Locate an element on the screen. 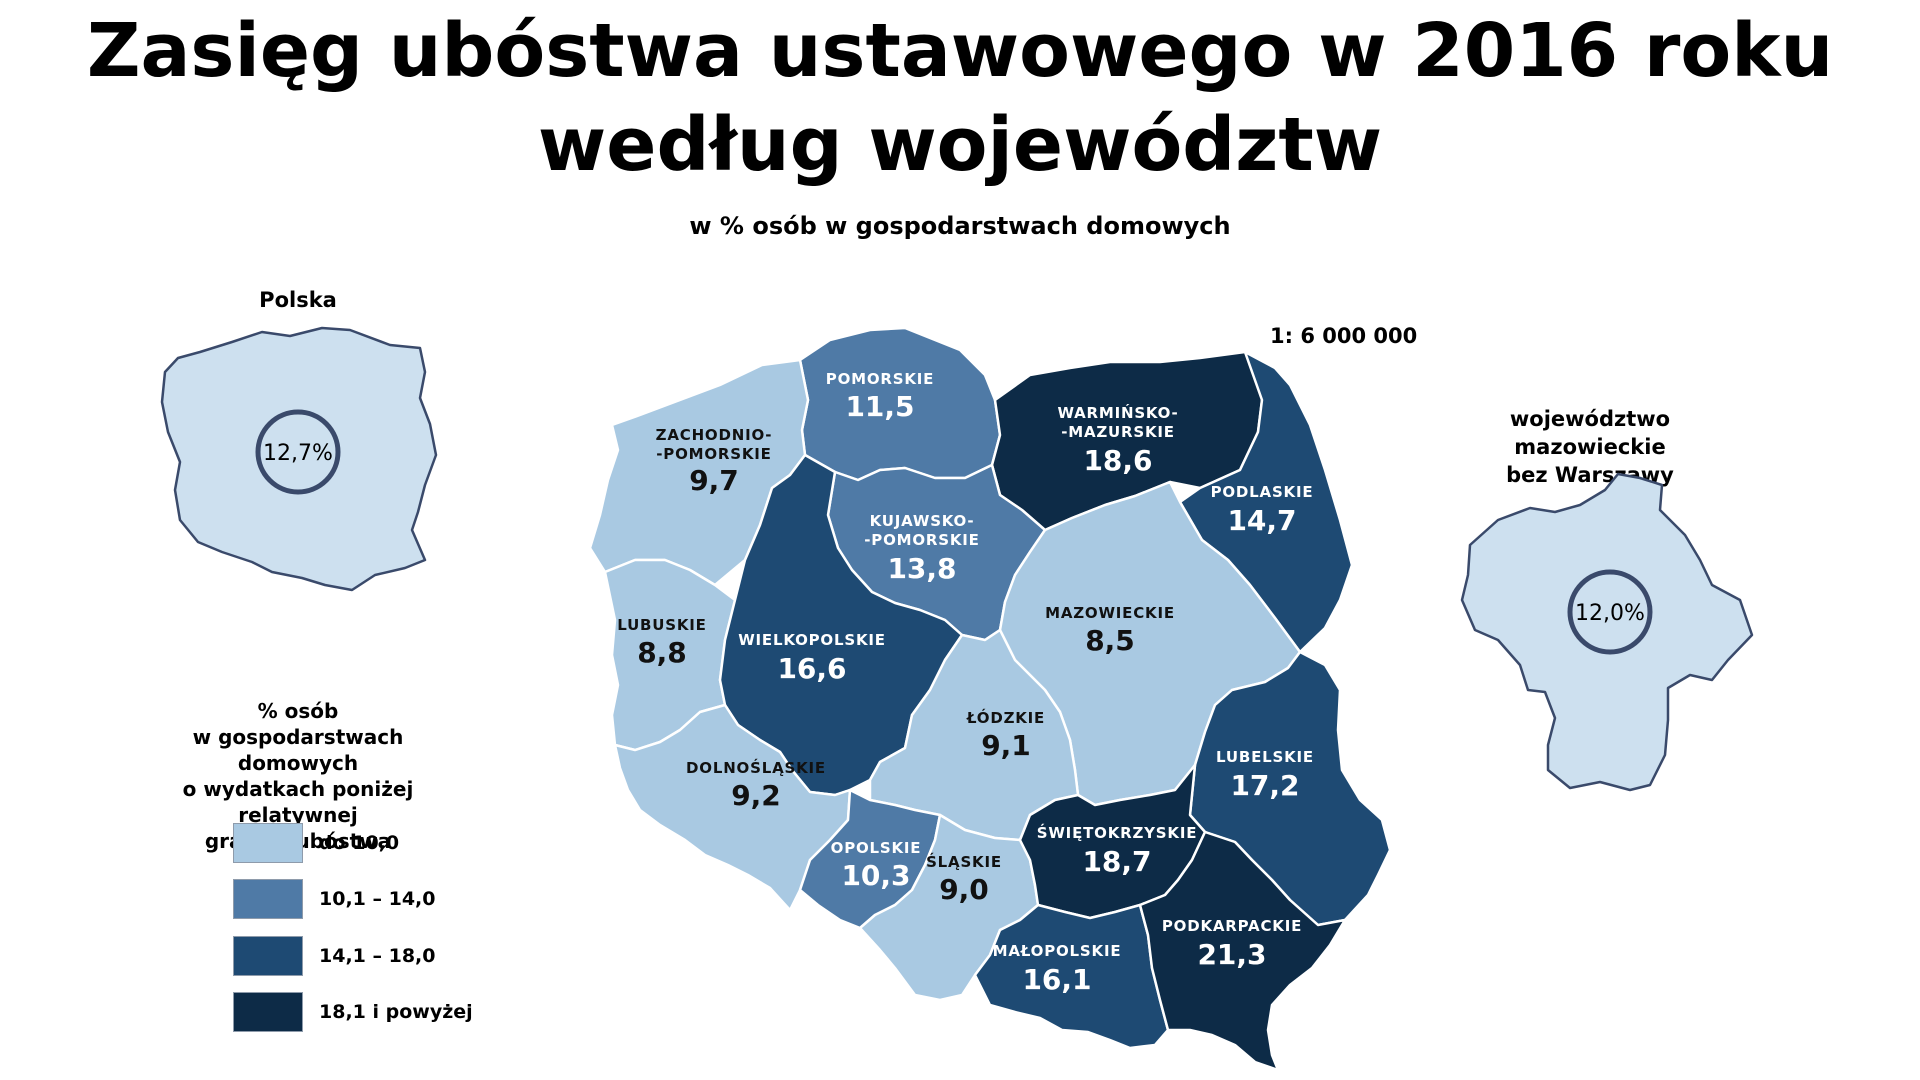 The height and width of the screenshot is (1080, 1920). label-kujawsko-pomorskie-1: KUJAWSKO- is located at coordinates (922, 521).